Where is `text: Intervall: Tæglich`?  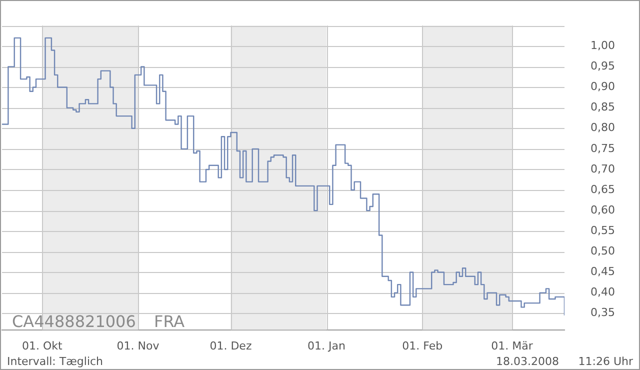 text: Intervall: Tæglich is located at coordinates (55, 361).